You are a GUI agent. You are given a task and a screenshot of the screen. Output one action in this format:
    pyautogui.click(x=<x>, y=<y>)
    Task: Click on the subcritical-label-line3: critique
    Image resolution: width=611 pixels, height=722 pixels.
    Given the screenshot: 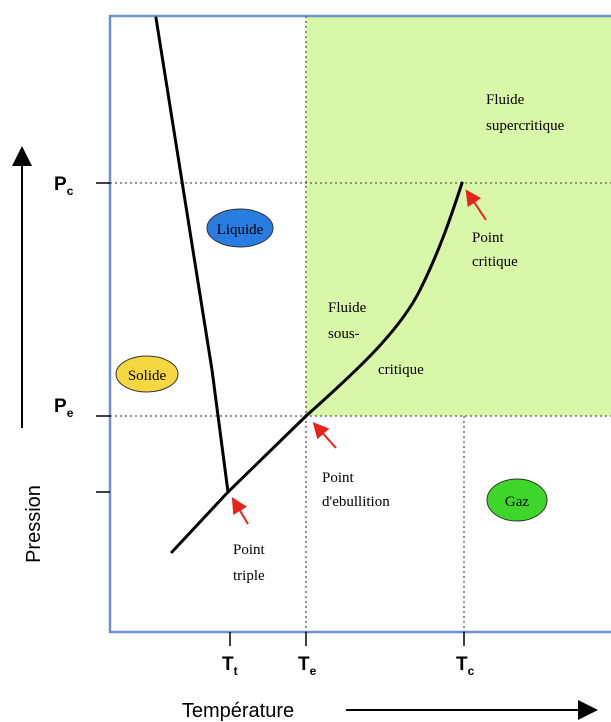 What is the action you would take?
    pyautogui.click(x=401, y=370)
    